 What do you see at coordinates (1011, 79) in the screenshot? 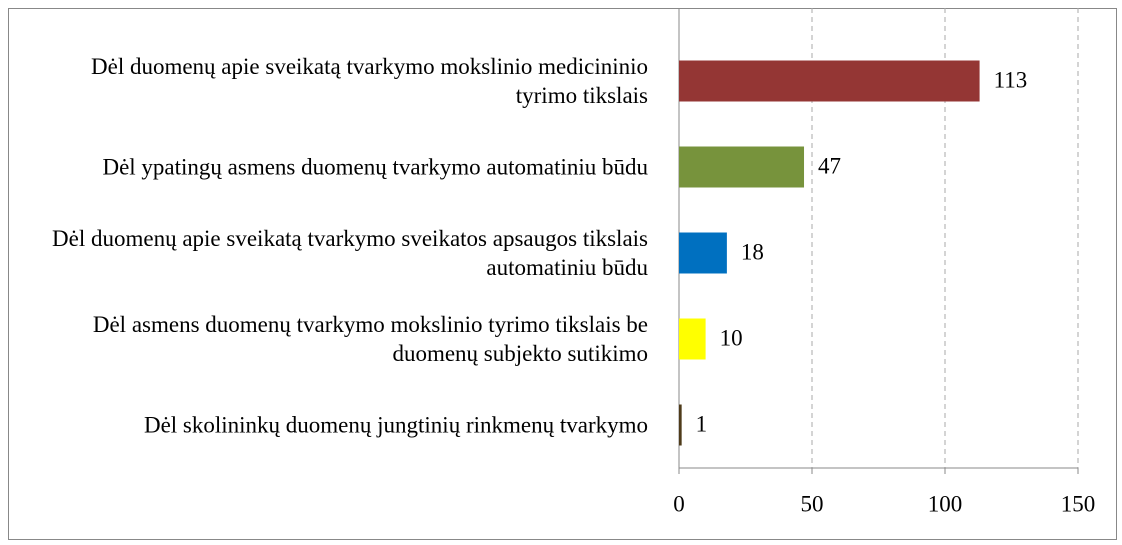
I see `value-label: 113` at bounding box center [1011, 79].